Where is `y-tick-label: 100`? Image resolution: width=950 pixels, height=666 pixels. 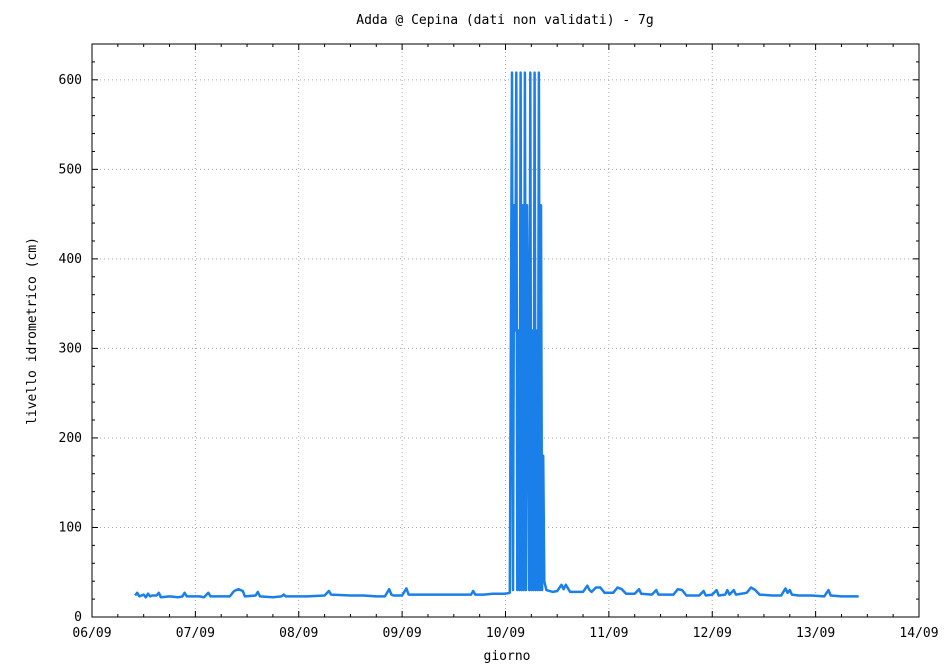 y-tick-label: 100 is located at coordinates (70, 527).